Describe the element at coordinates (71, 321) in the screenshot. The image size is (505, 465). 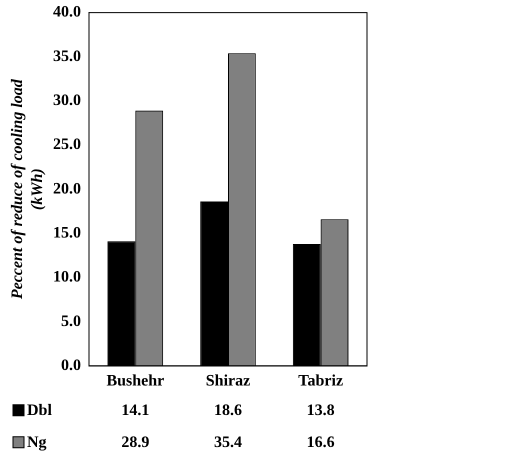
I see `y-tick-label: 5.0` at that location.